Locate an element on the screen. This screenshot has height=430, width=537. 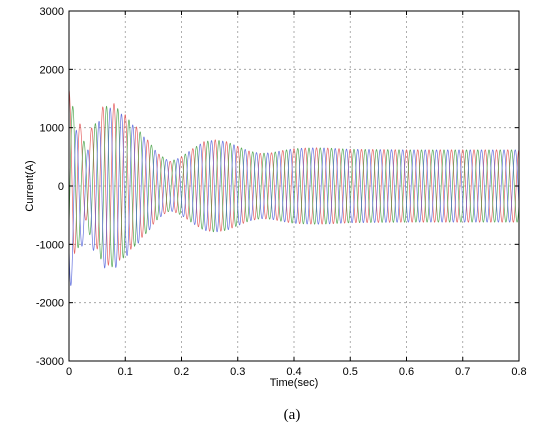
y-tick-label: -3000 is located at coordinates (50, 362).